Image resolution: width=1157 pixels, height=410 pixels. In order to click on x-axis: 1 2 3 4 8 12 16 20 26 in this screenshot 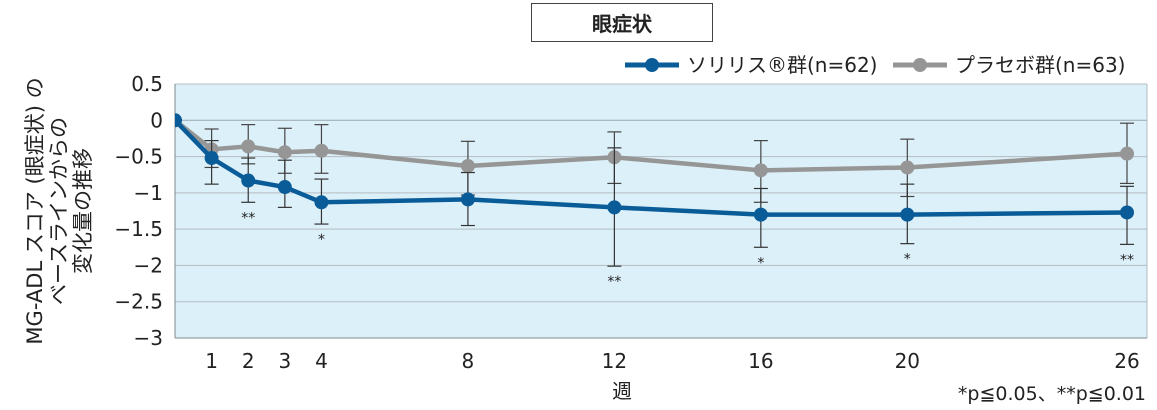, I will do `click(672, 361)`.